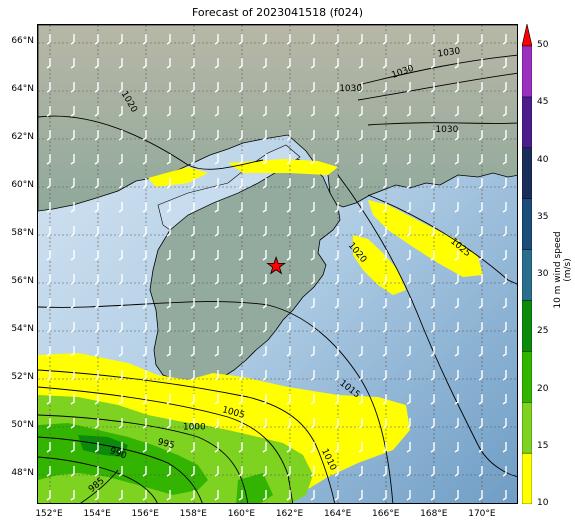 This screenshot has height=528, width=575. Describe the element at coordinates (527, 35) in the screenshot. I see `colorbar-extend-triangle` at that location.